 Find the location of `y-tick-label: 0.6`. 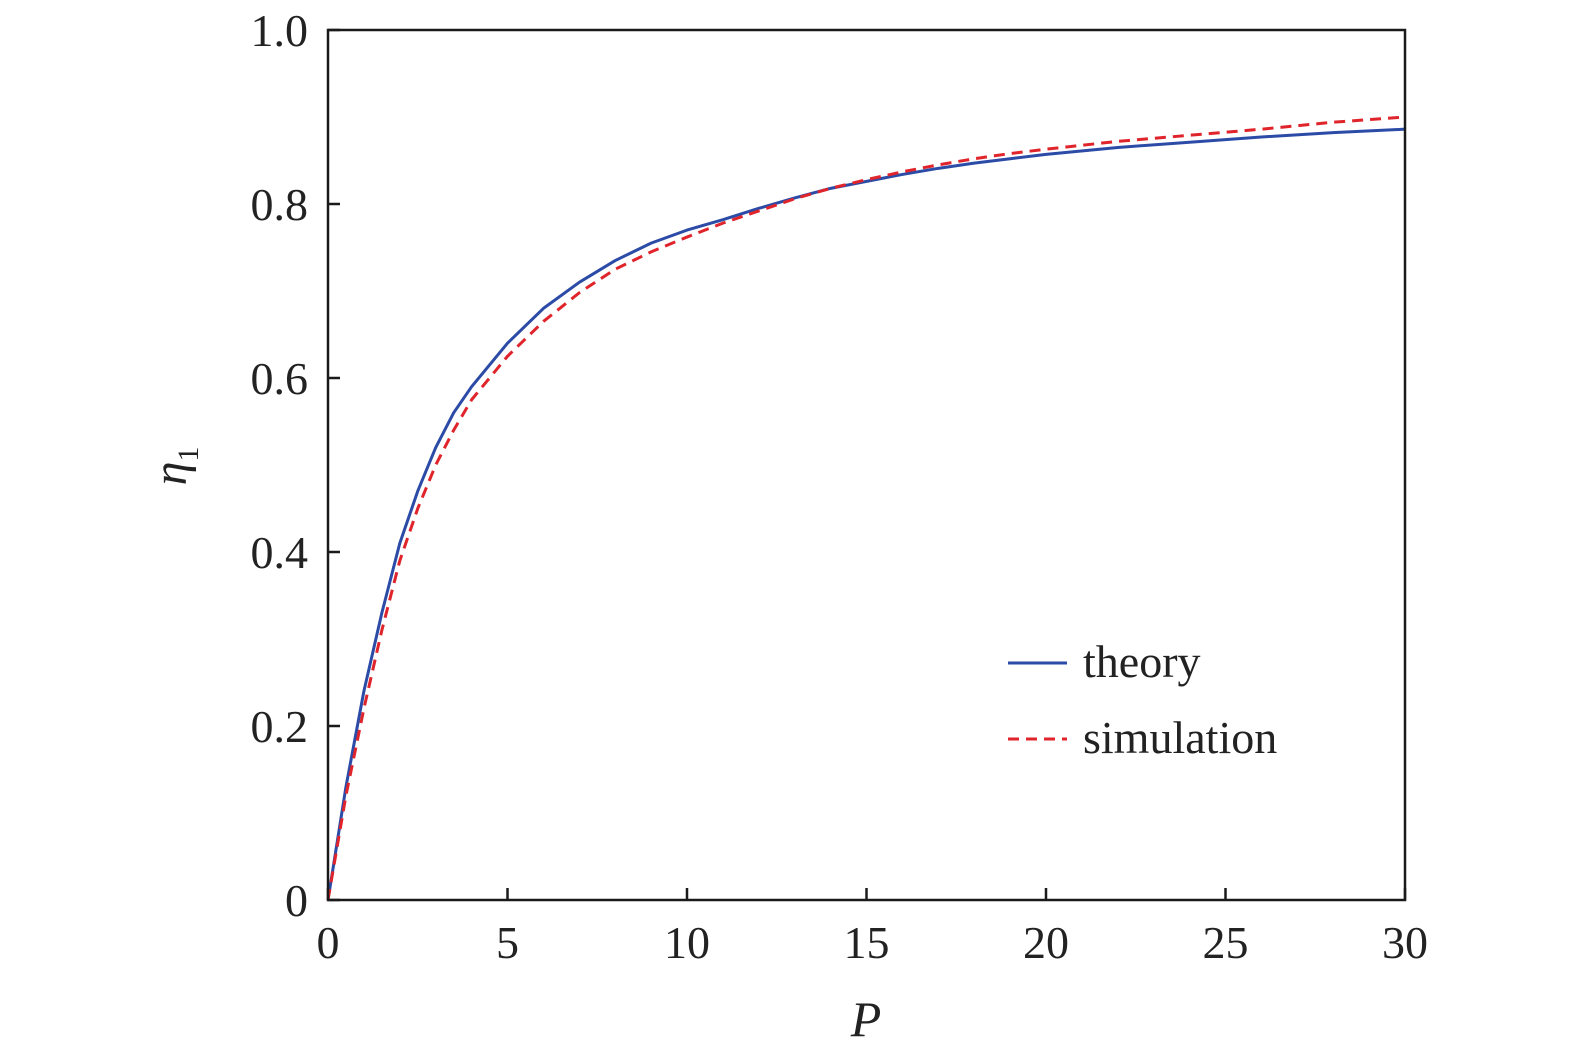

y-tick-label: 0.6 is located at coordinates (280, 378).